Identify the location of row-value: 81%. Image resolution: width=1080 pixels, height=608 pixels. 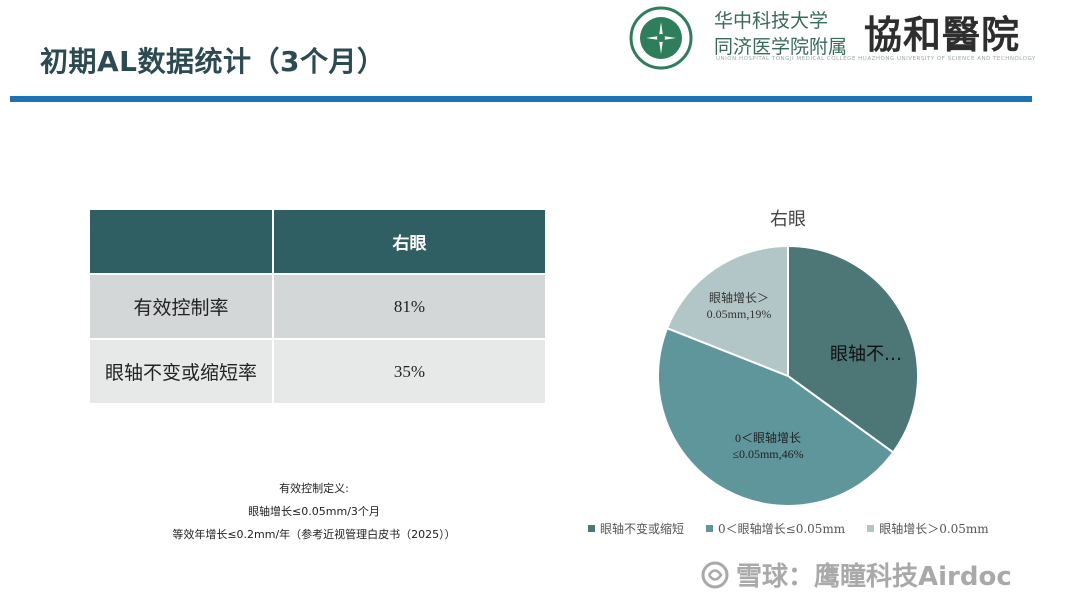
(409, 306).